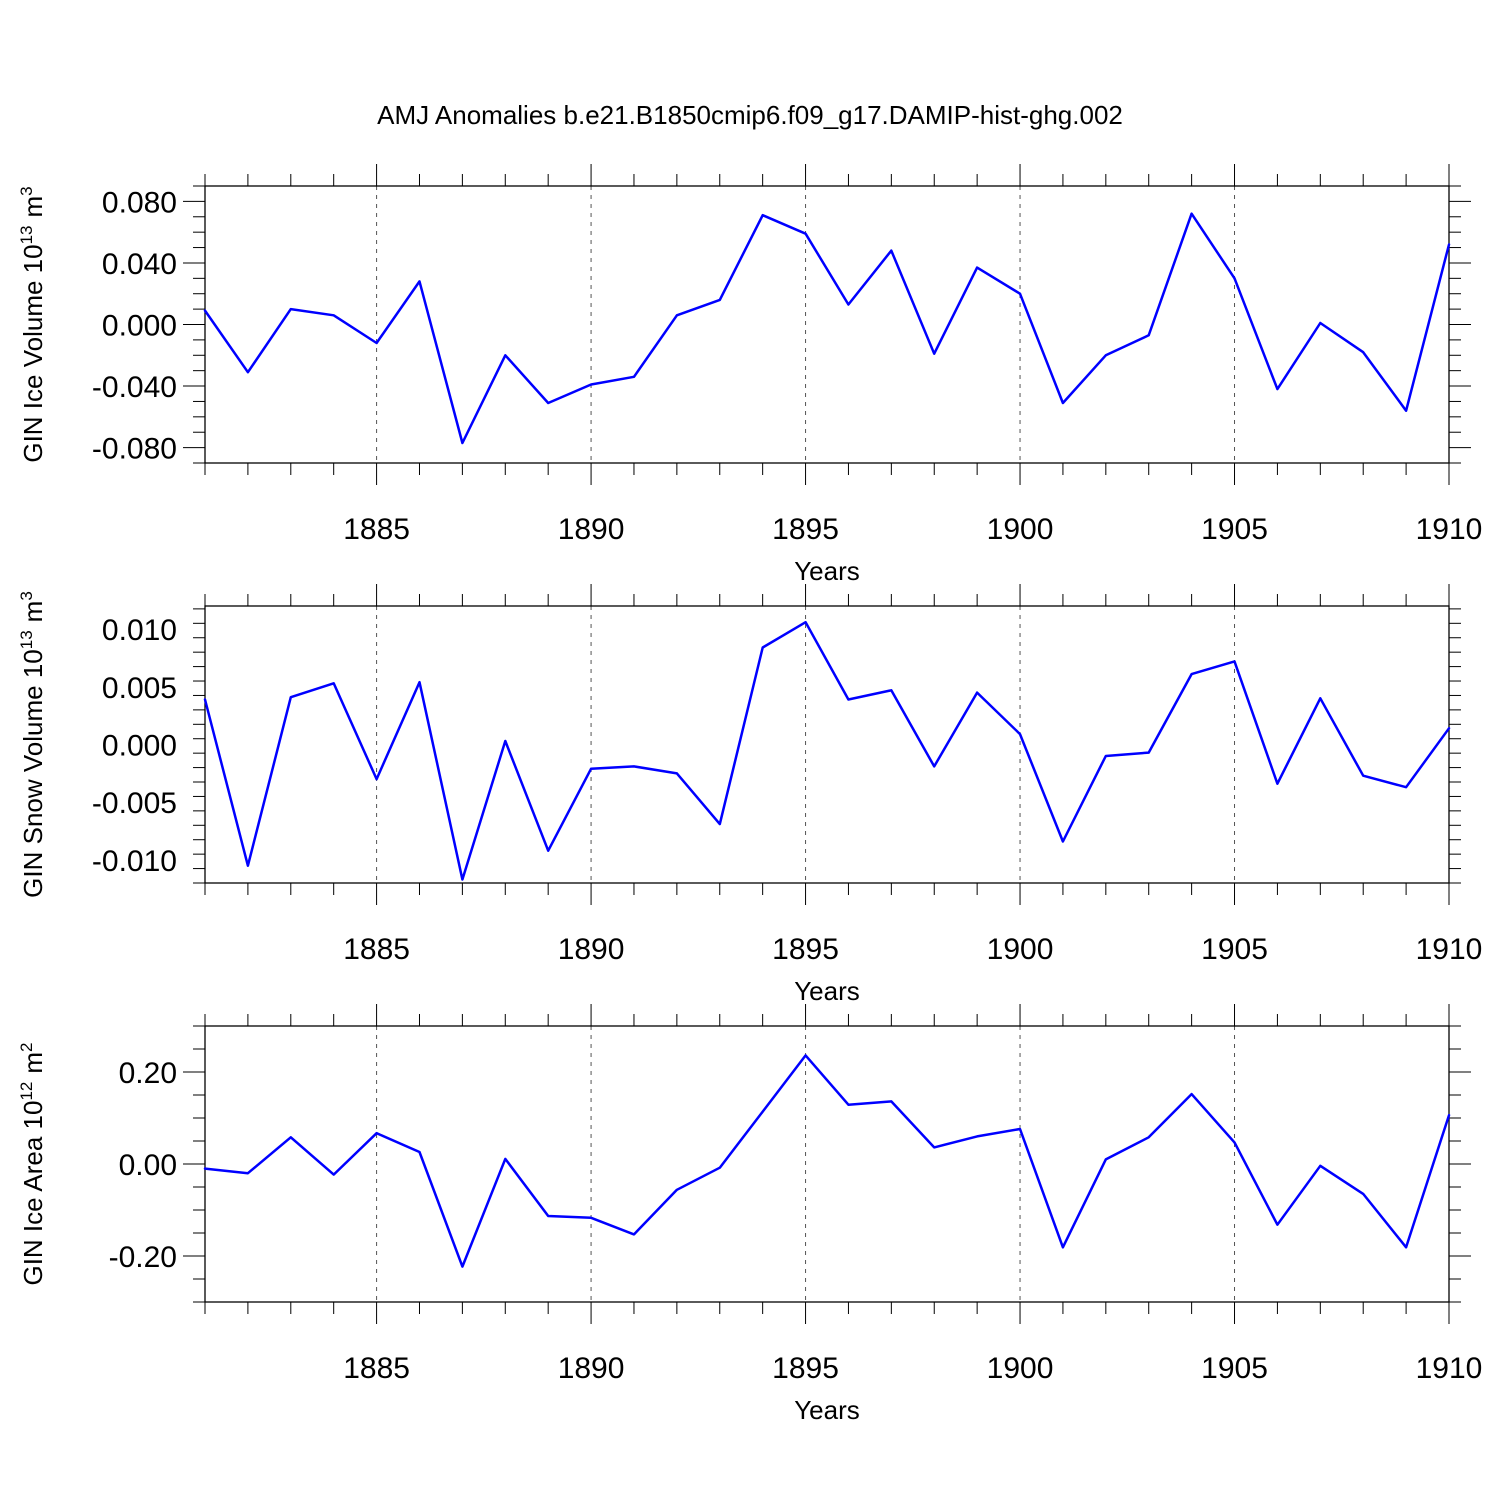 The width and height of the screenshot is (1500, 1500). What do you see at coordinates (139, 264) in the screenshot?
I see `y-tick-label: 0.040` at bounding box center [139, 264].